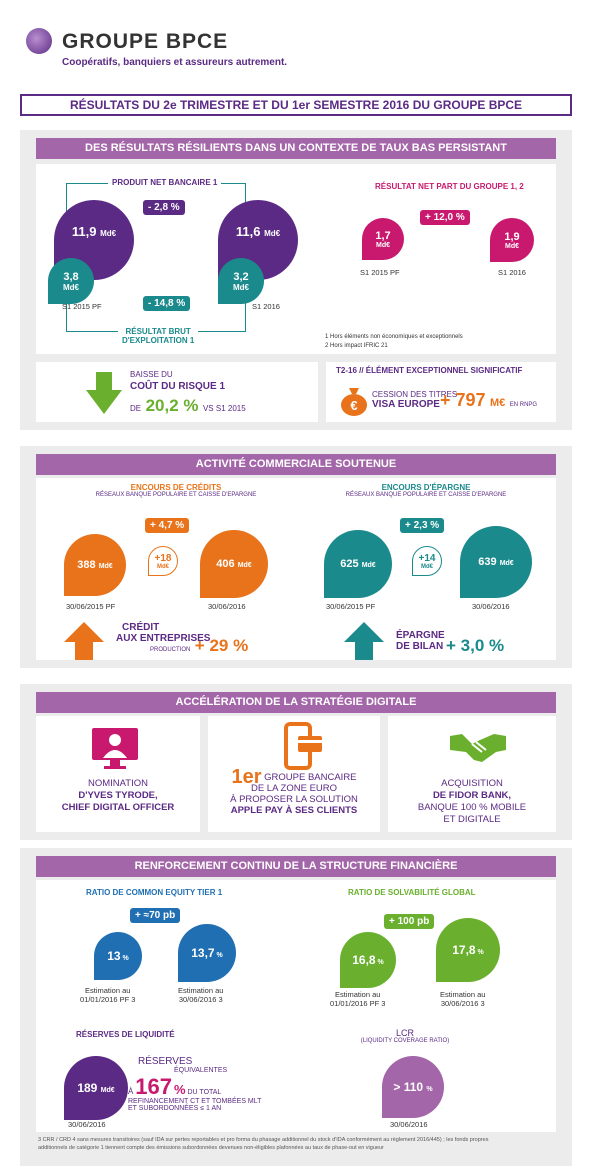  Describe the element at coordinates (463, 999) in the screenshot. I see `solv-date-right: Estimation au 30/06/2016 3` at that location.